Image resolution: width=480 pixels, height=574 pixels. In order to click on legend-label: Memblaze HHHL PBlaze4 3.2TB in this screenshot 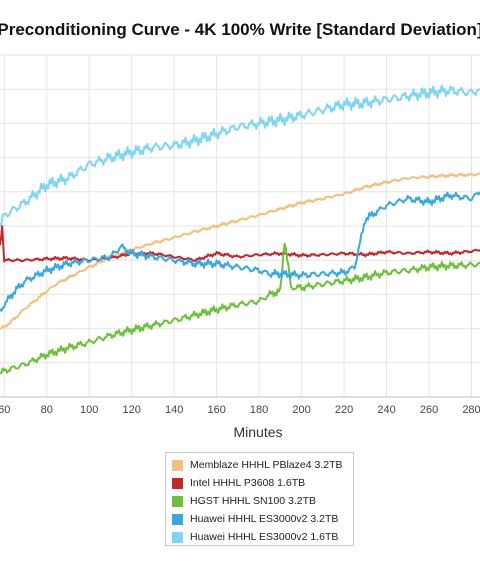, I will do `click(266, 465)`.